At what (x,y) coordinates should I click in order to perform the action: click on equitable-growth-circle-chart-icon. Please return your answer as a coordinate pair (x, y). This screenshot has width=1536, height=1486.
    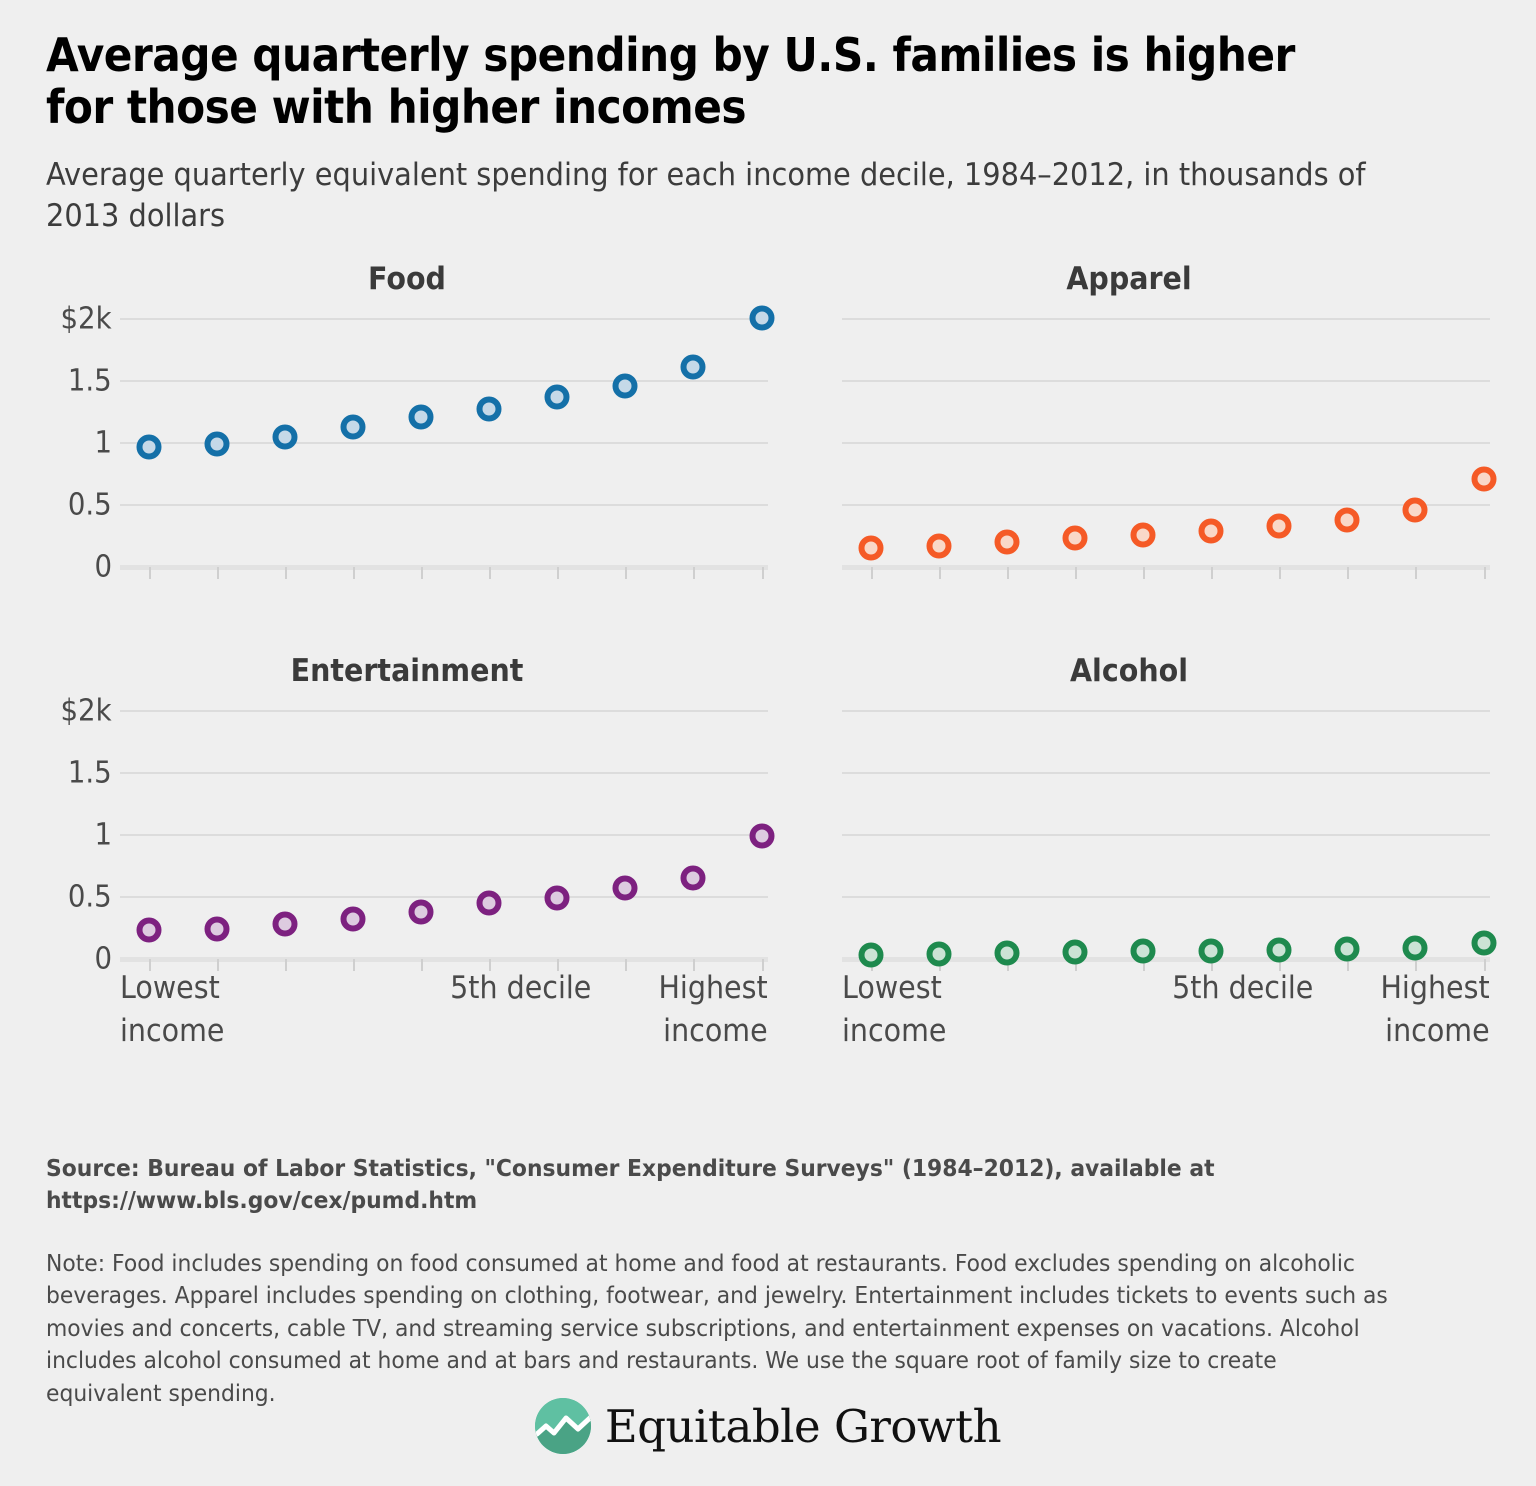
    Looking at the image, I should click on (562, 1426).